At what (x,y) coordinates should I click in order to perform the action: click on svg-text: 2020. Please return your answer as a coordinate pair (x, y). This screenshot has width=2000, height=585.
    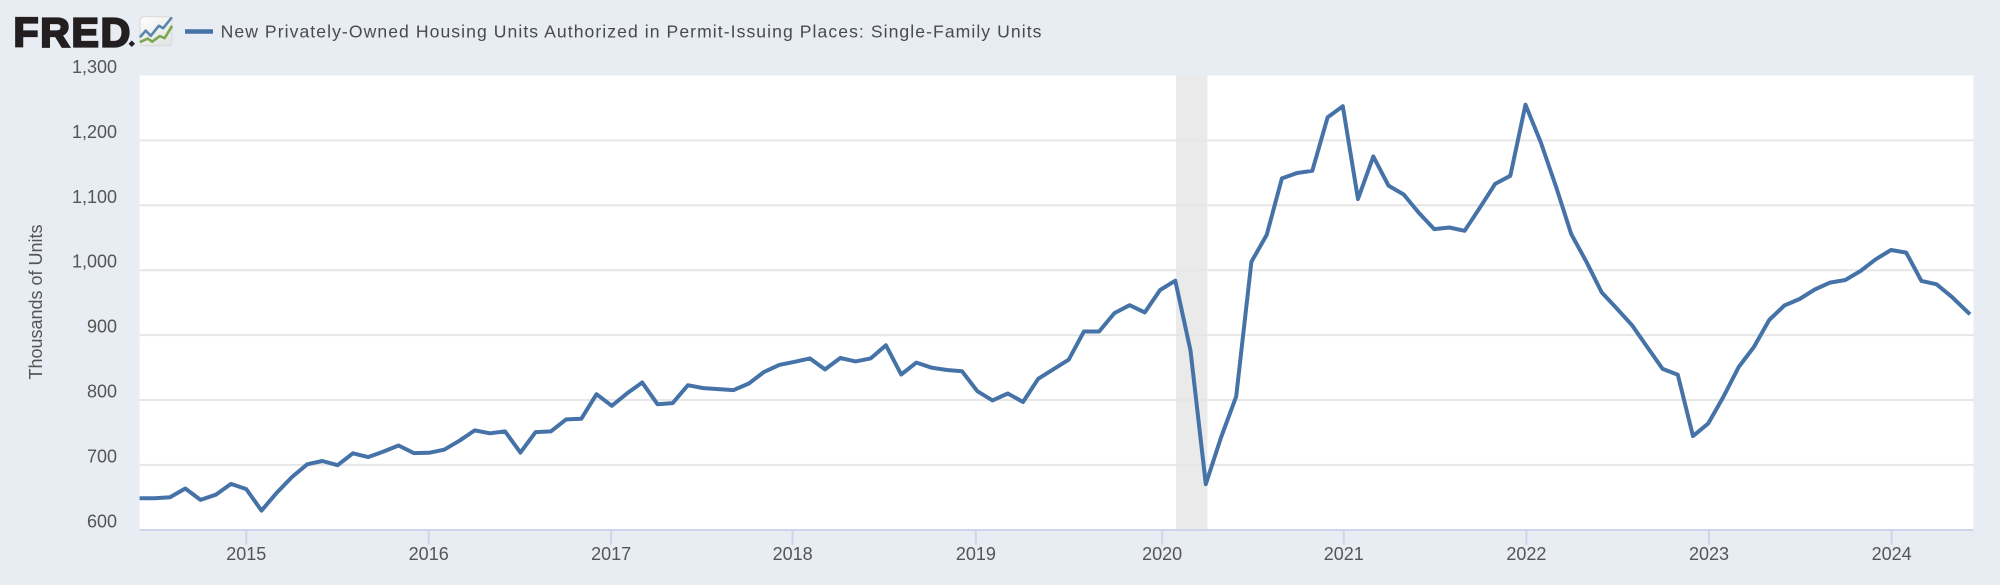
    Looking at the image, I should click on (1162, 554).